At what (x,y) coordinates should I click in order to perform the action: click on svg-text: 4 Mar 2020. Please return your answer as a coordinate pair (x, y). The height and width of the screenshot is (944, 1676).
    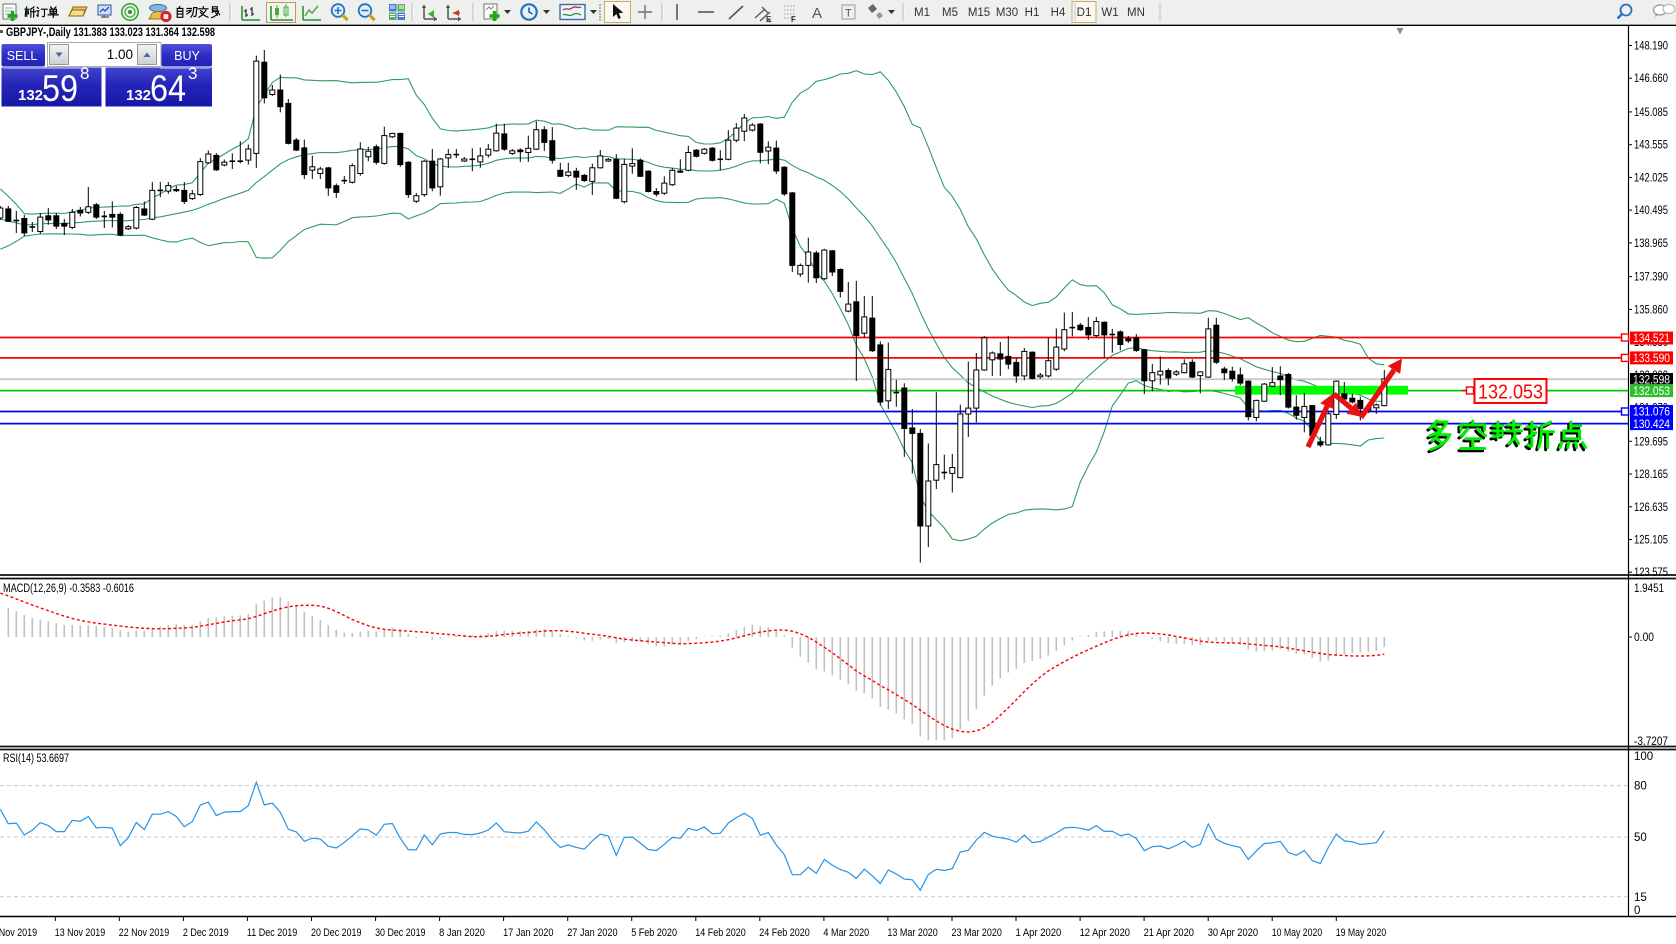
    Looking at the image, I should click on (846, 933).